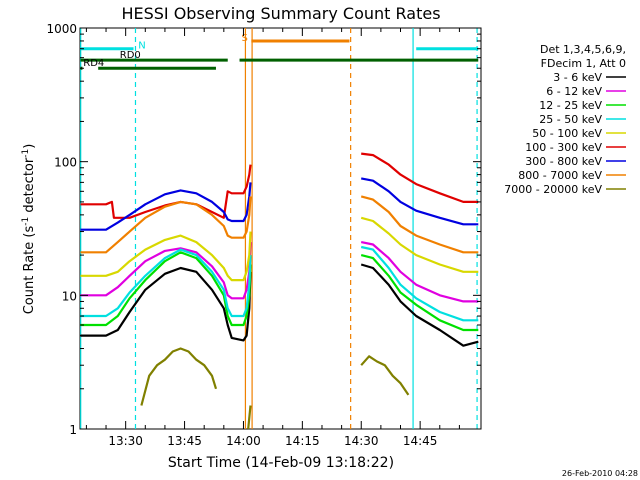 Image resolution: width=640 pixels, height=480 pixels. What do you see at coordinates (244, 38) in the screenshot?
I see `status-bar-label-s: S` at bounding box center [244, 38].